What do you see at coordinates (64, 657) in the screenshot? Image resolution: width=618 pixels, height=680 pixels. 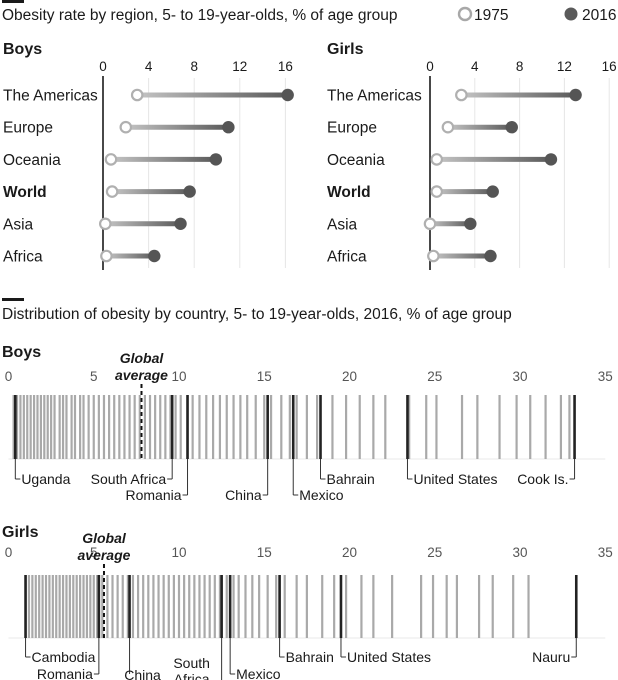 I see `highlight-label: Cambodia` at bounding box center [64, 657].